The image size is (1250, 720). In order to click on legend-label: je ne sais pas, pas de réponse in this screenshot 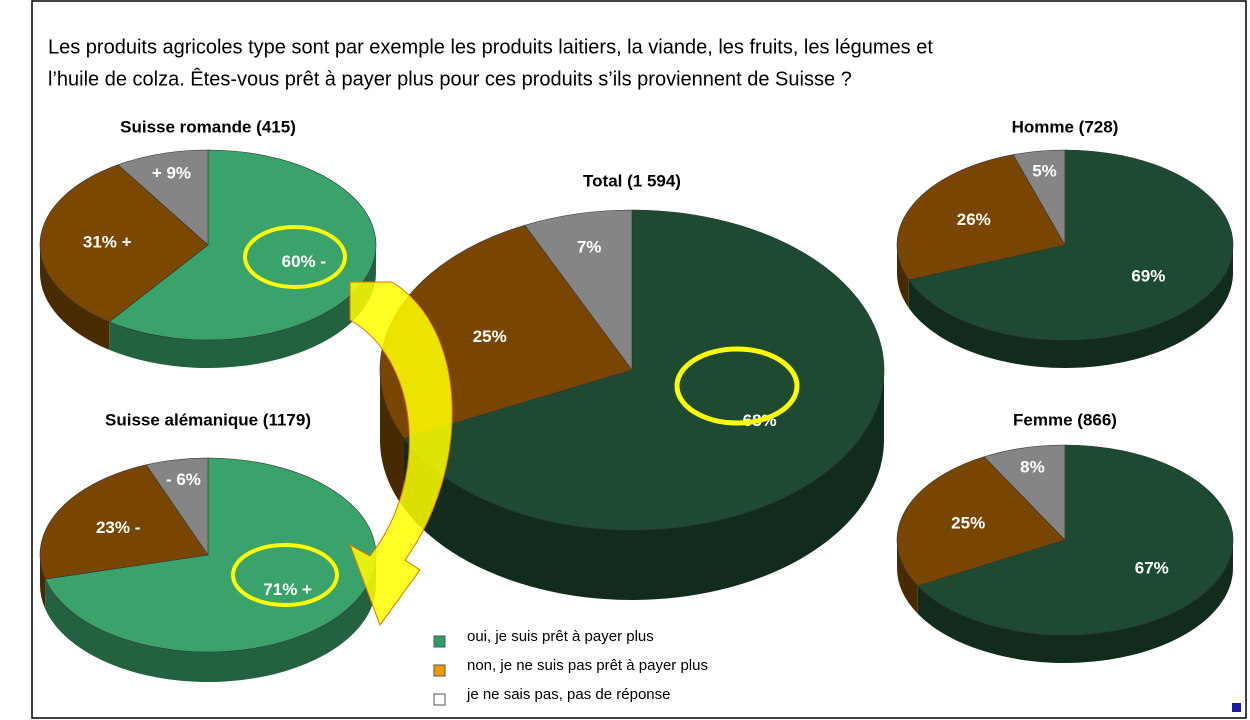, I will do `click(568, 694)`.